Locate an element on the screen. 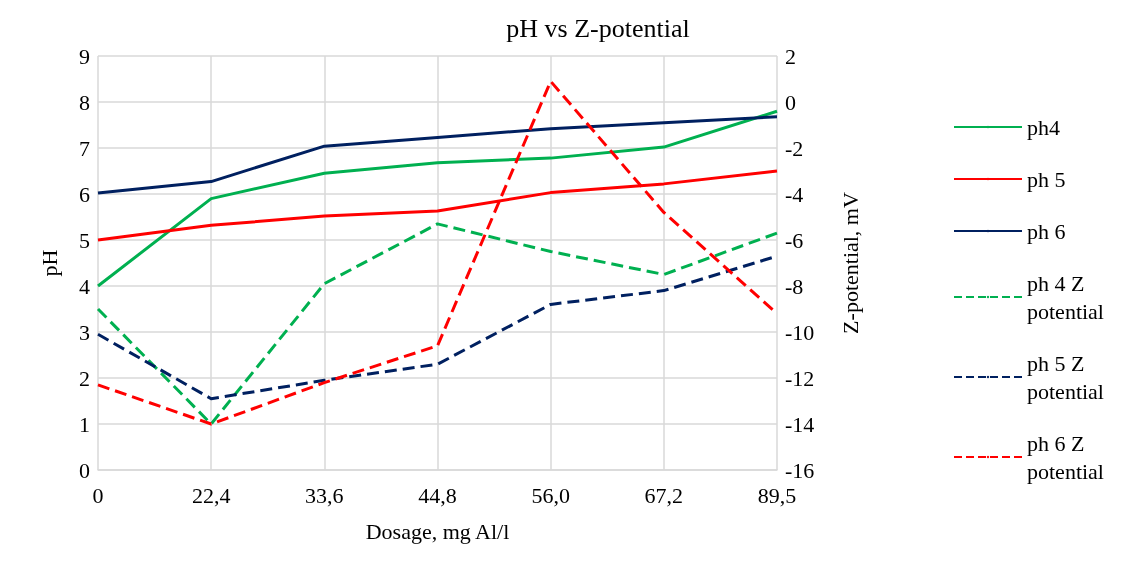 Image resolution: width=1136 pixels, height=581 pixels. y2-tick-label: -8 is located at coordinates (794, 286).